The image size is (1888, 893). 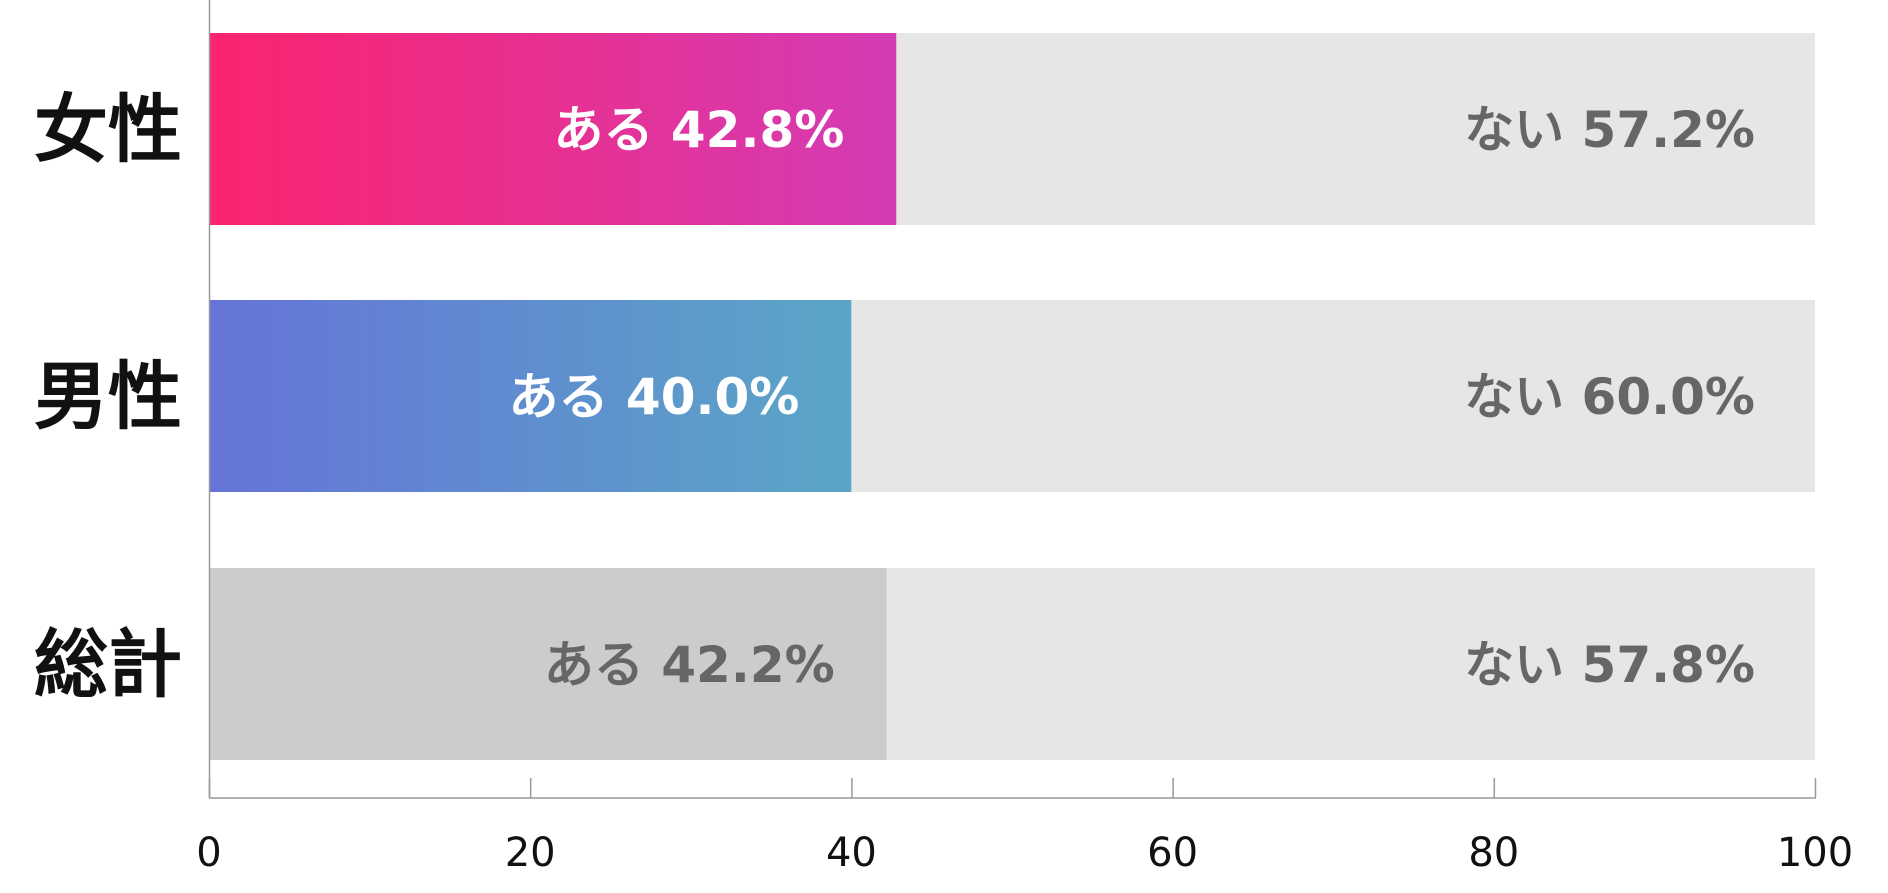 What do you see at coordinates (108, 130) in the screenshot?
I see `category-label-1: 女性` at bounding box center [108, 130].